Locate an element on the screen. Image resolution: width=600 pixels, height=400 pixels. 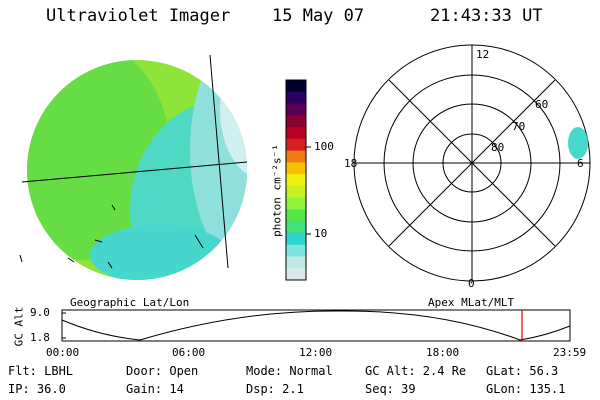
info-glat: GLat: 56.3 is located at coordinates (522, 371).